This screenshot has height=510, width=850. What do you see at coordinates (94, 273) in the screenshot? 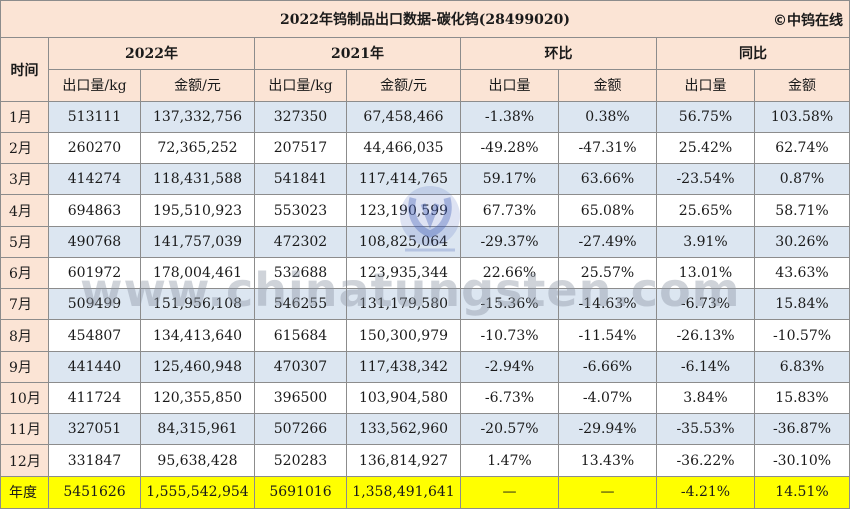
I see `volume-2022-cell: 601972` at bounding box center [94, 273].